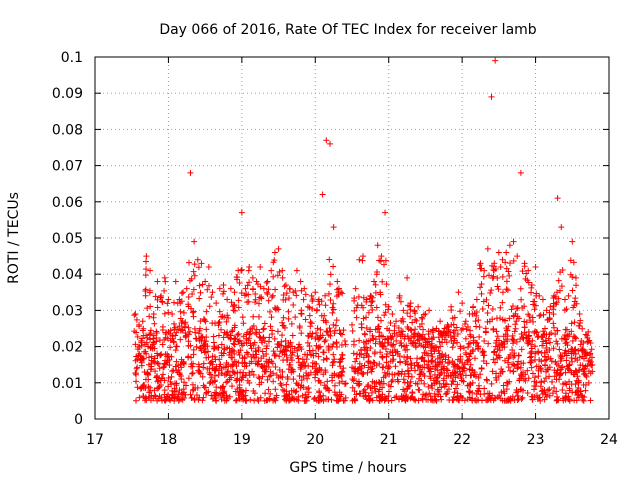 This screenshot has height=480, width=640. I want to click on y-tick-label: 0.1, so click(72, 58).